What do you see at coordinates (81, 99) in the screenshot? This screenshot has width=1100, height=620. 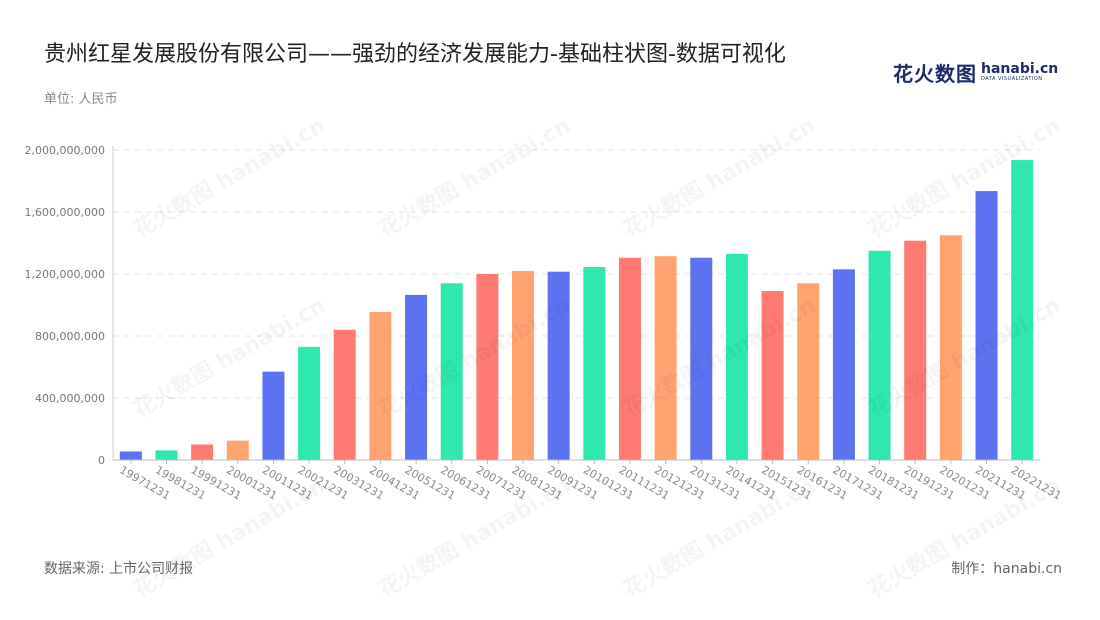 I see `unit-label: 单位: 人民币` at bounding box center [81, 99].